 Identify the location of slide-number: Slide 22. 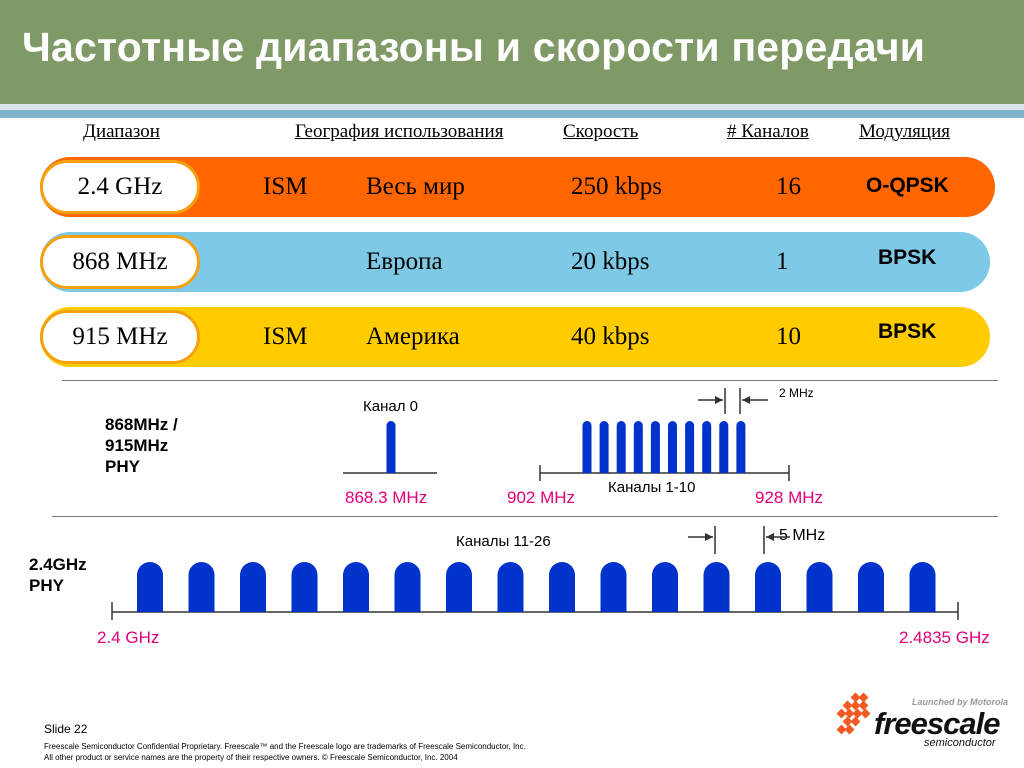
(66, 729).